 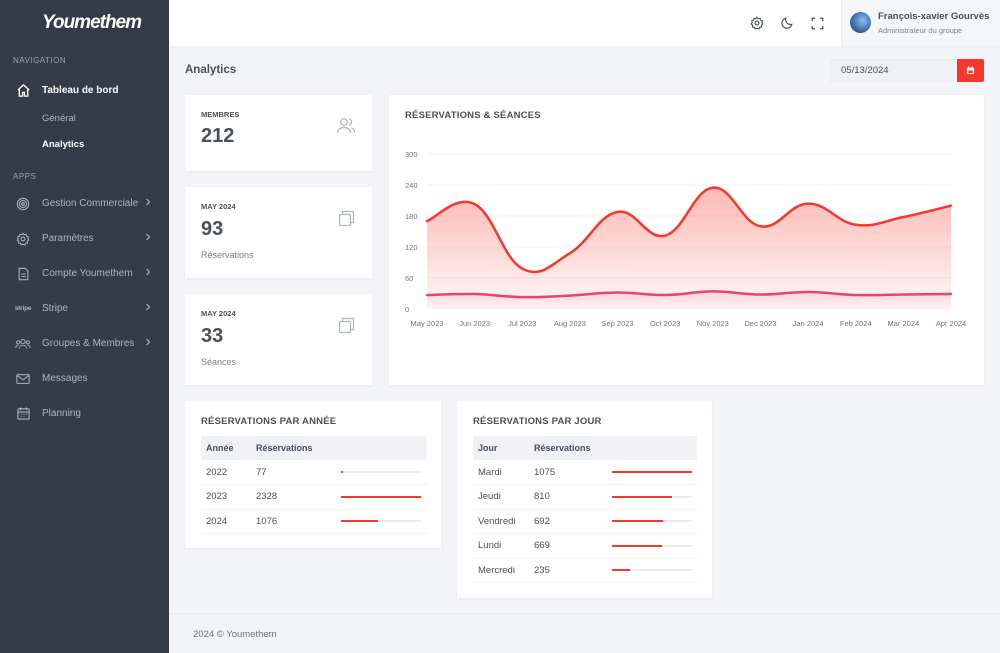 I want to click on sidebar-item-messages: Messages, so click(x=84, y=378).